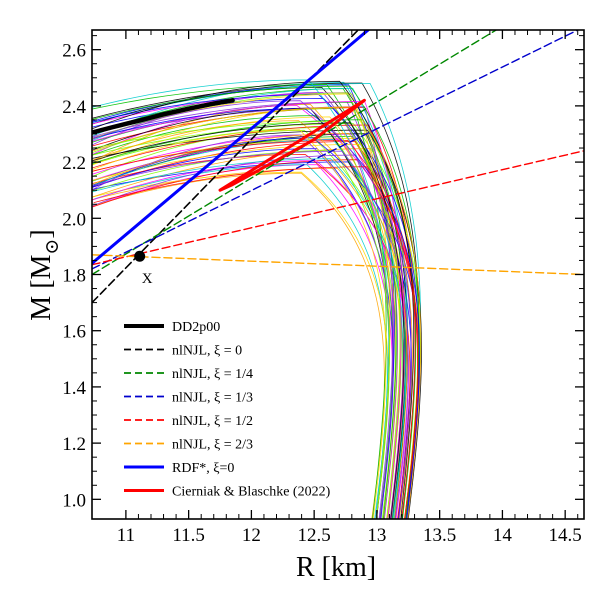  What do you see at coordinates (503, 535) in the screenshot?
I see `x-tick-label: 14` at bounding box center [503, 535].